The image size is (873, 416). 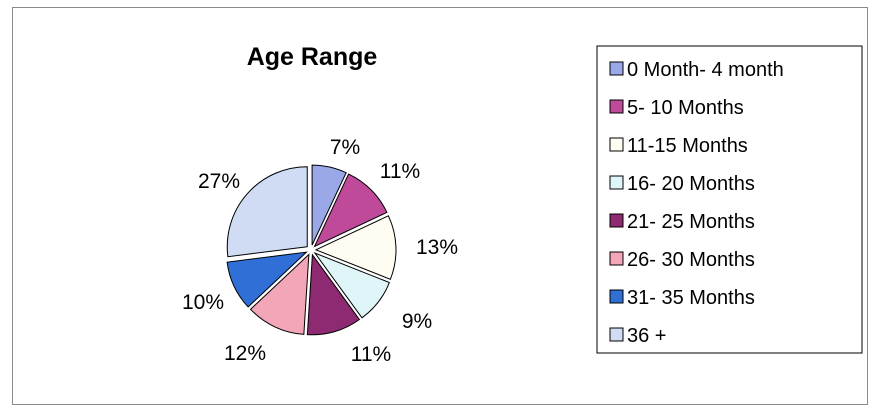 What do you see at coordinates (203, 302) in the screenshot?
I see `pie-percent-label: 10%` at bounding box center [203, 302].